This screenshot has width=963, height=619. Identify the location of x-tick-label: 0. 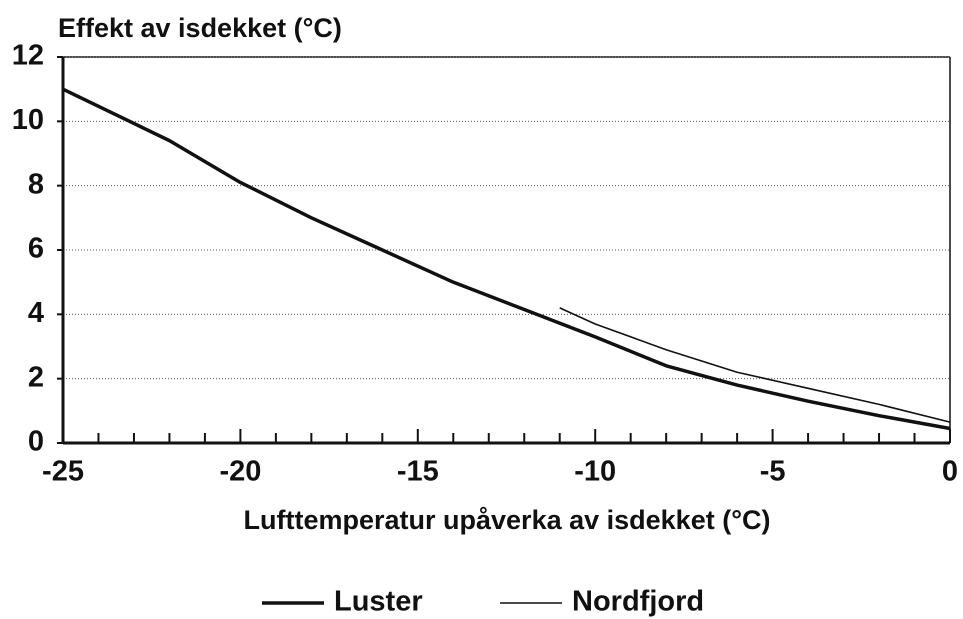
(950, 472).